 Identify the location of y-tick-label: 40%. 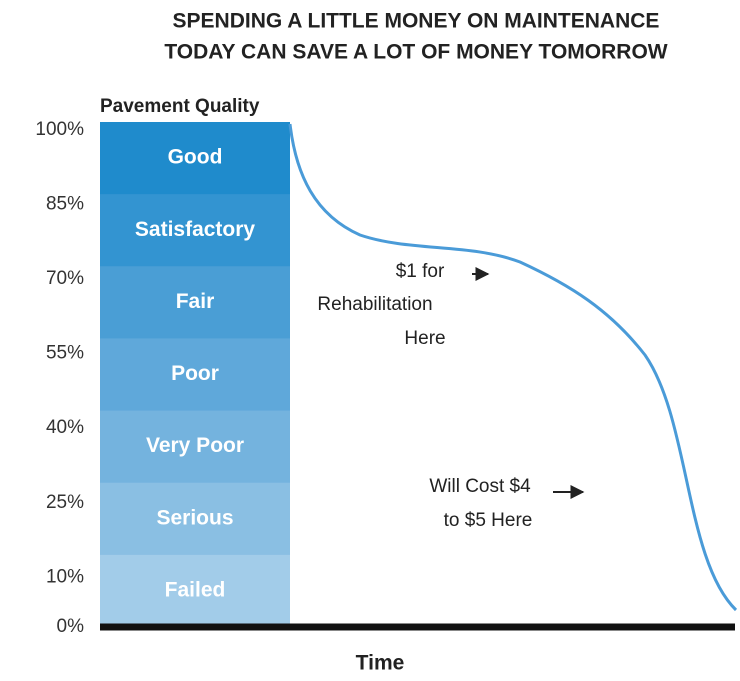
(65, 427).